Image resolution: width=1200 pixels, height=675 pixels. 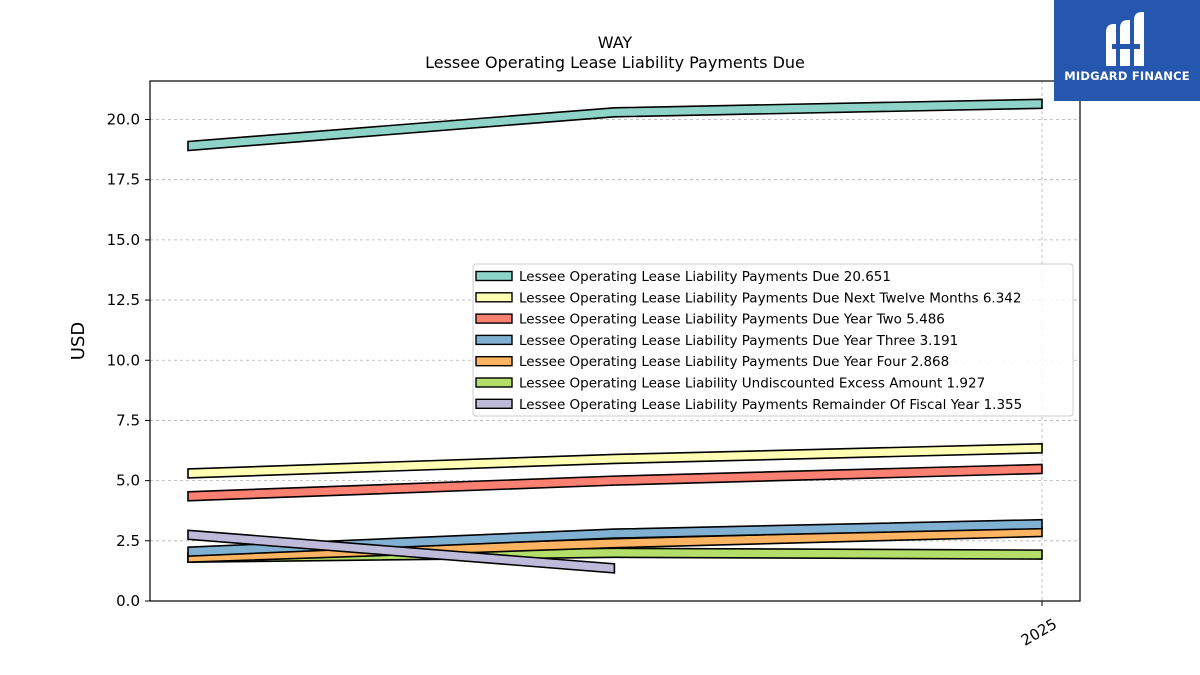 What do you see at coordinates (1127, 76) in the screenshot?
I see `logo-text: MIDGARD FINANCE` at bounding box center [1127, 76].